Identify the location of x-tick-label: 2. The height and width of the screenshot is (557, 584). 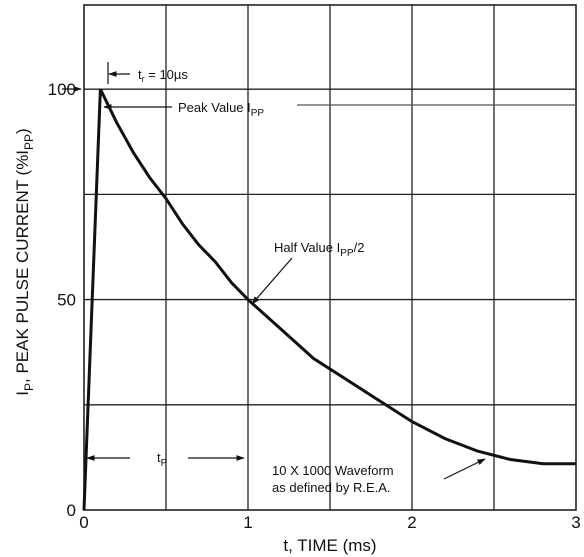
(411, 522).